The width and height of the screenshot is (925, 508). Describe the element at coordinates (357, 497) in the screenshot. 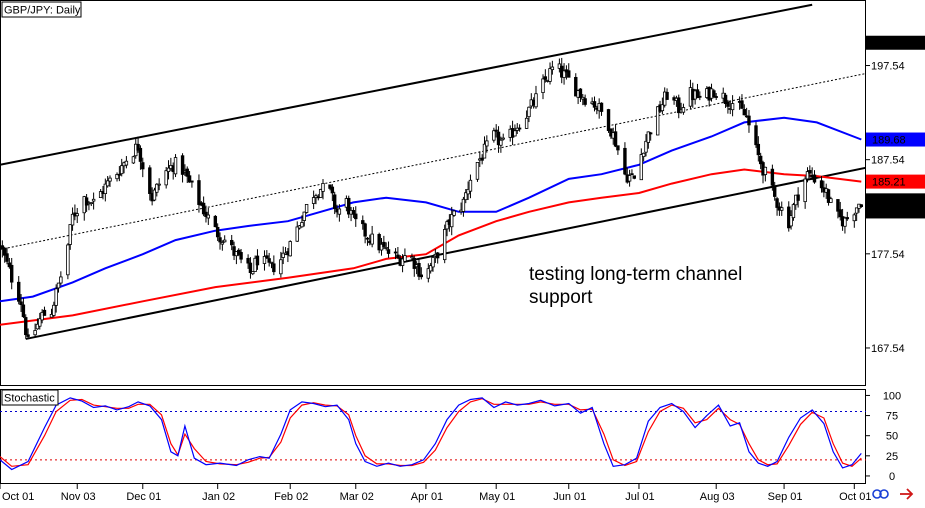

I see `x-tick-label: Mar 02` at that location.